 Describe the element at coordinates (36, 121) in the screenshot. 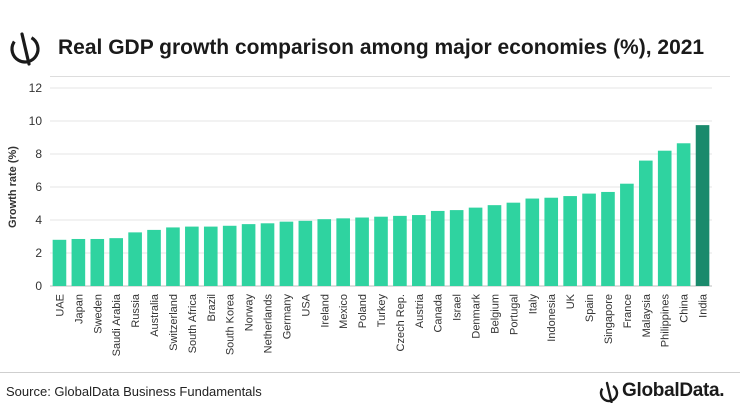

I see `y-tick-label: 10` at that location.